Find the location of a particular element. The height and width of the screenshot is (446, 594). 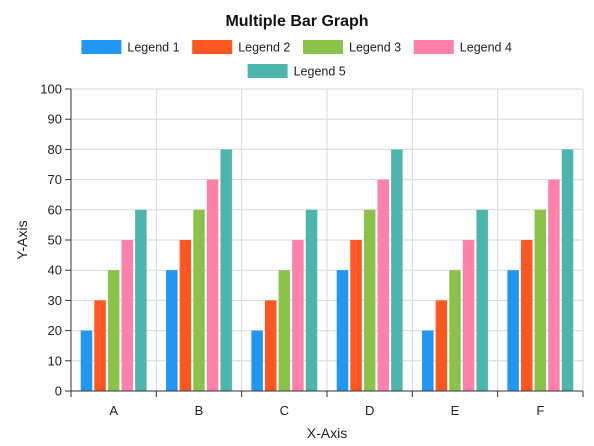

y-tick-label-5: 50 is located at coordinates (55, 240).